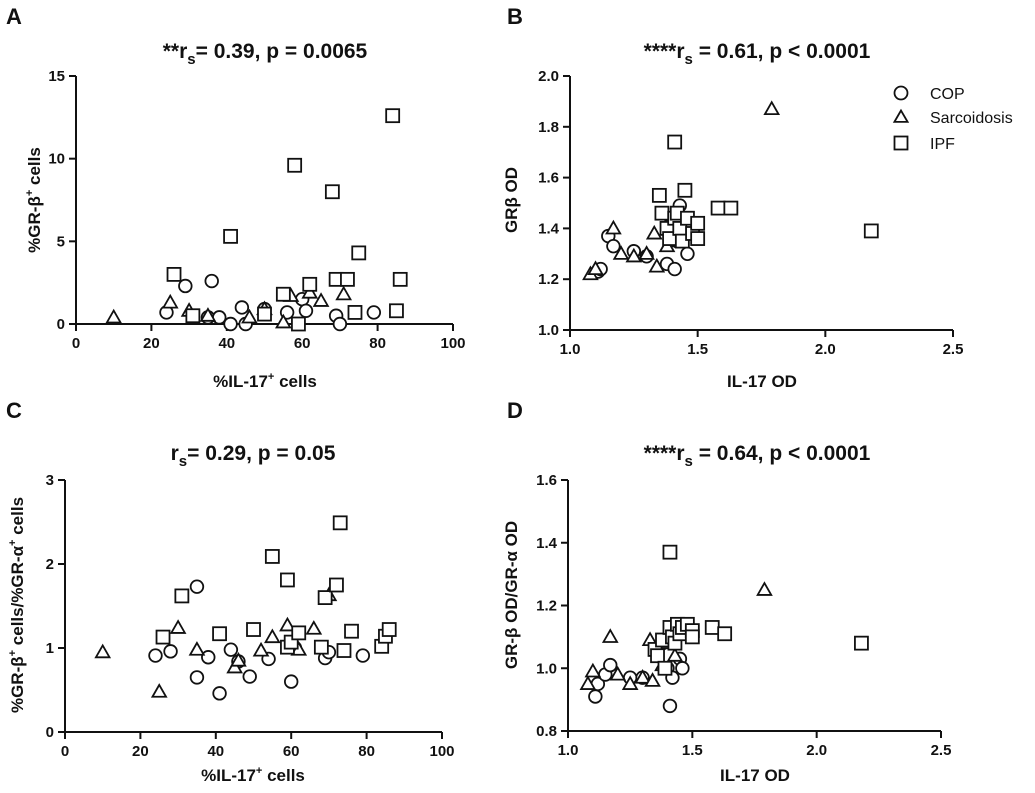  What do you see at coordinates (256, 210) in the screenshot?
I see `panel-a-plot: 0 5 10 15 0 20 40 60 80 100` at bounding box center [256, 210].